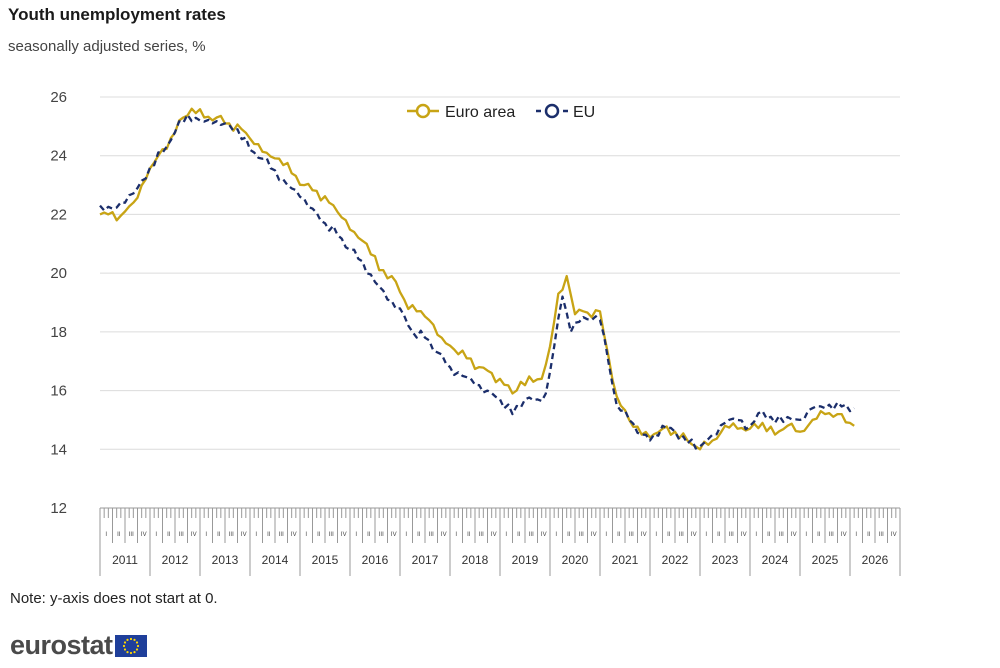 The image size is (1000, 668). I want to click on year-label: 2014, so click(275, 560).